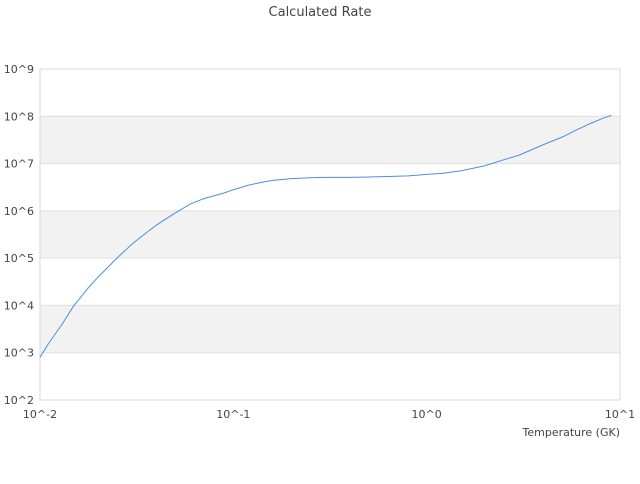 This screenshot has width=640, height=484. What do you see at coordinates (329, 414) in the screenshot?
I see `x-axis-ticks: 10^-2 10^-1 10^0 10^1` at bounding box center [329, 414].